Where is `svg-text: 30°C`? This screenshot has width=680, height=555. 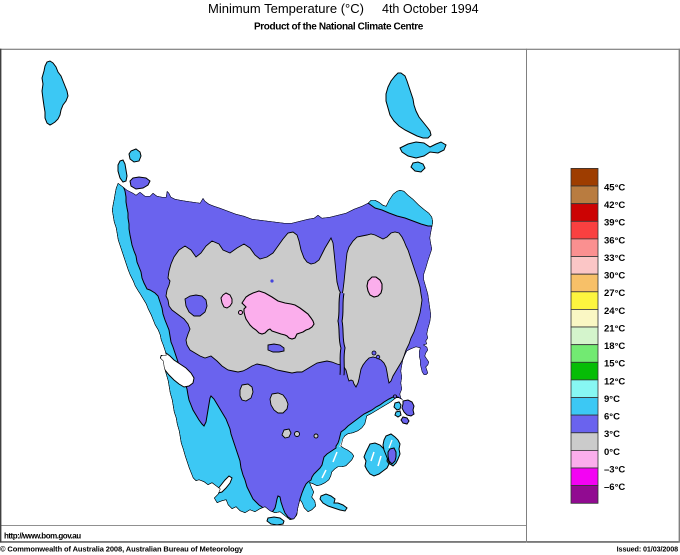 svg-text: 30°C is located at coordinates (614, 276).